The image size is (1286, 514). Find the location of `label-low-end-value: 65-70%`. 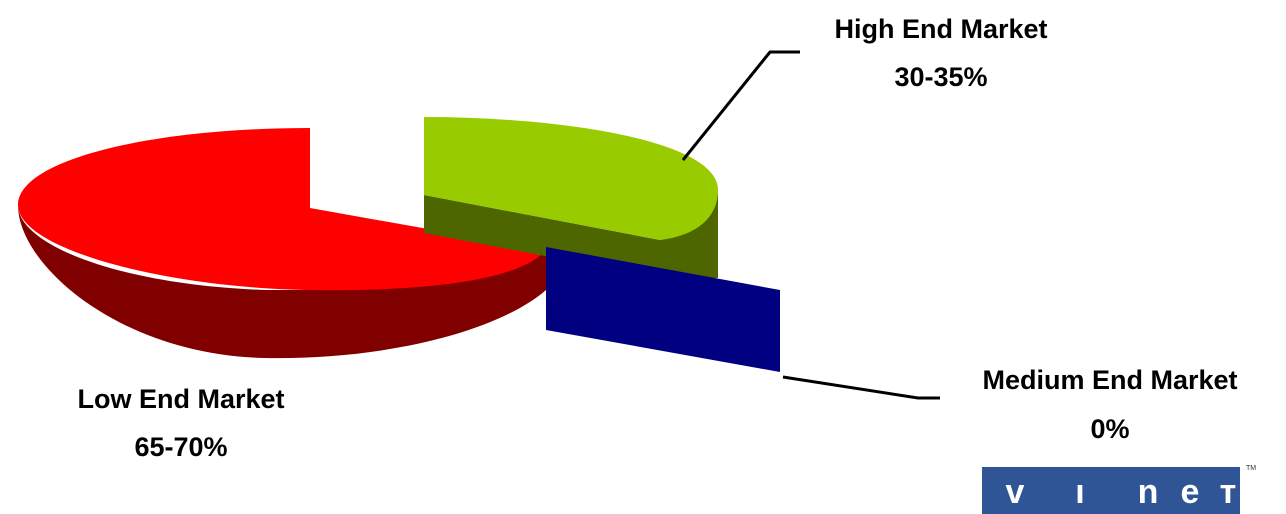

label-low-end-value: 65-70% is located at coordinates (180, 447).